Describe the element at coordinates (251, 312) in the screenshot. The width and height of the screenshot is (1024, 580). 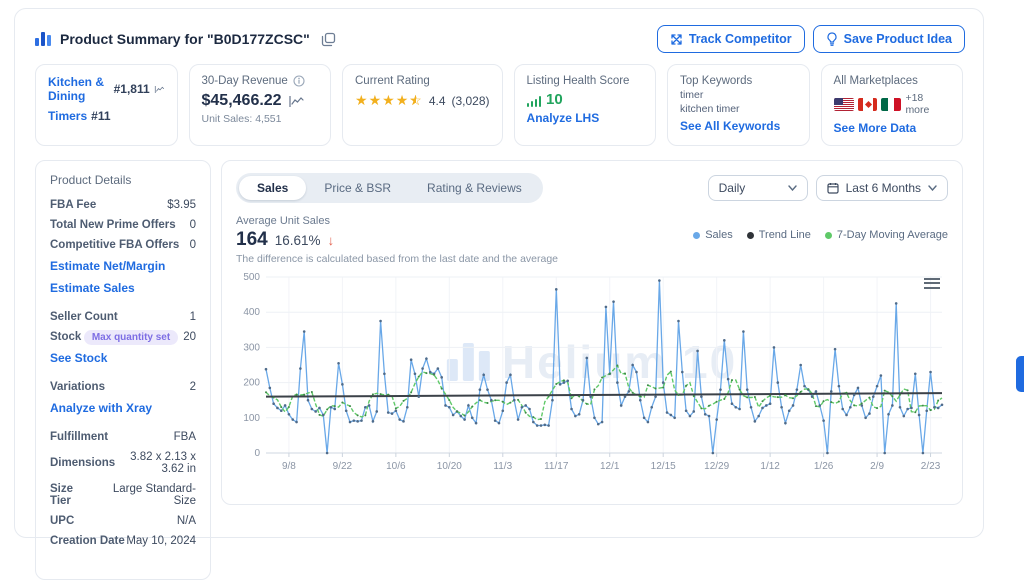
I see `svg-text: 400` at that location.